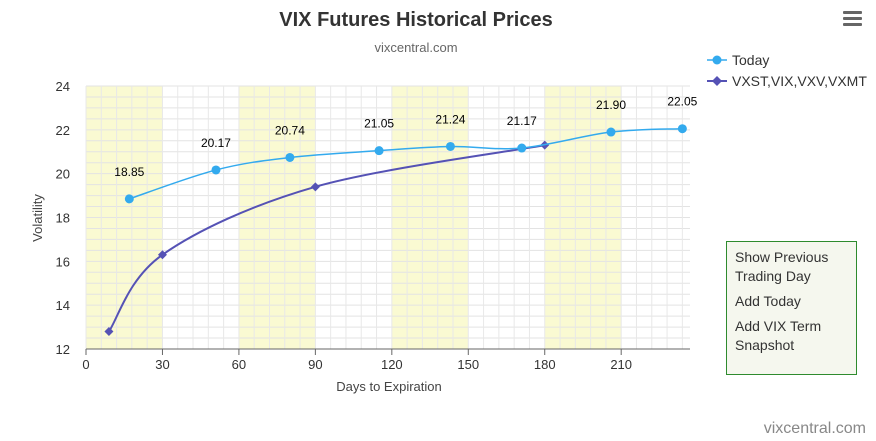  I want to click on legend-label-today: Today, so click(750, 60).